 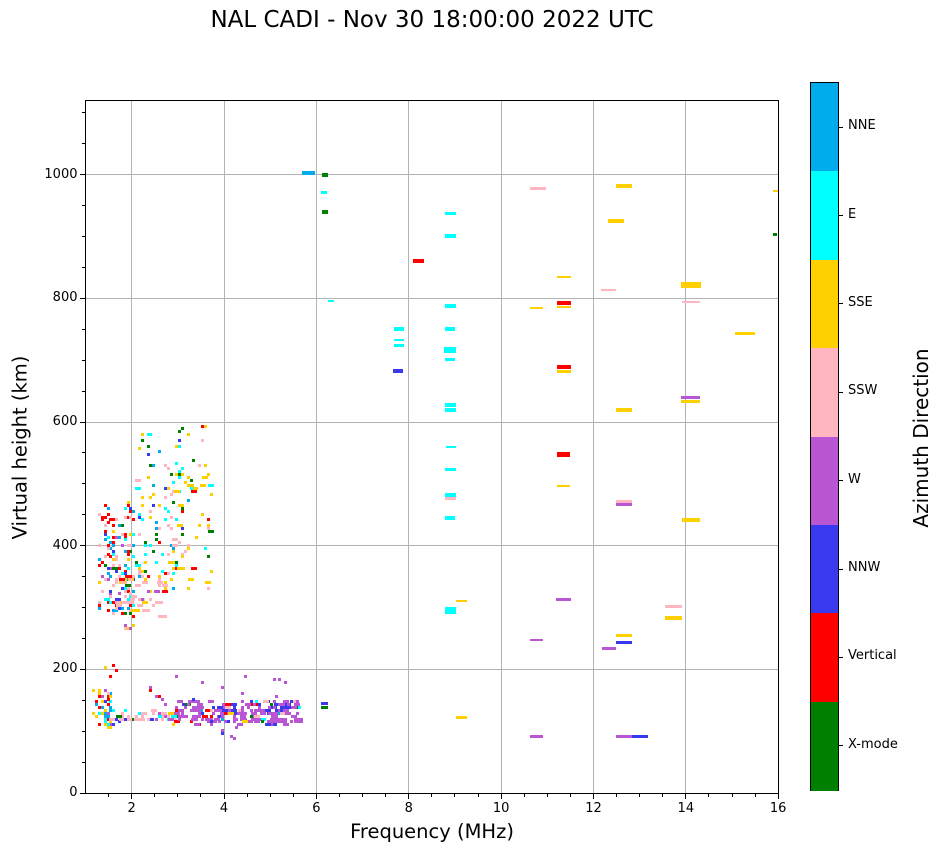 I want to click on x-tick-label: 4, so click(x=224, y=808).